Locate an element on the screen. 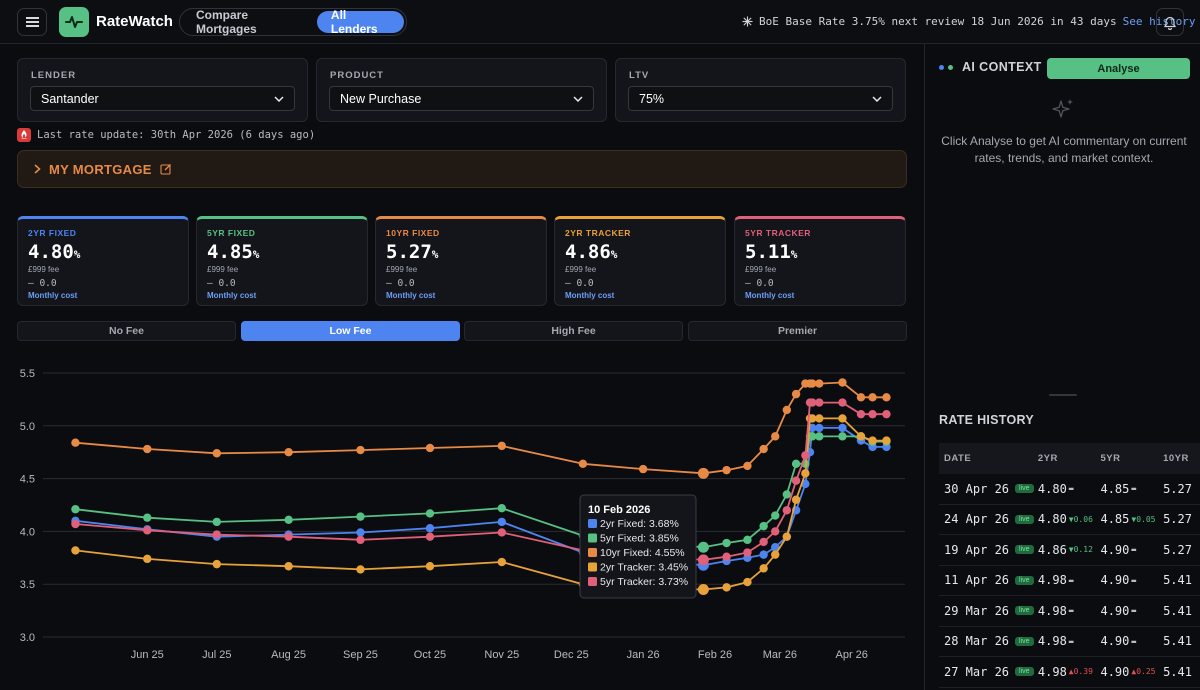  x-tick-label: Nov 25 is located at coordinates (501, 655).